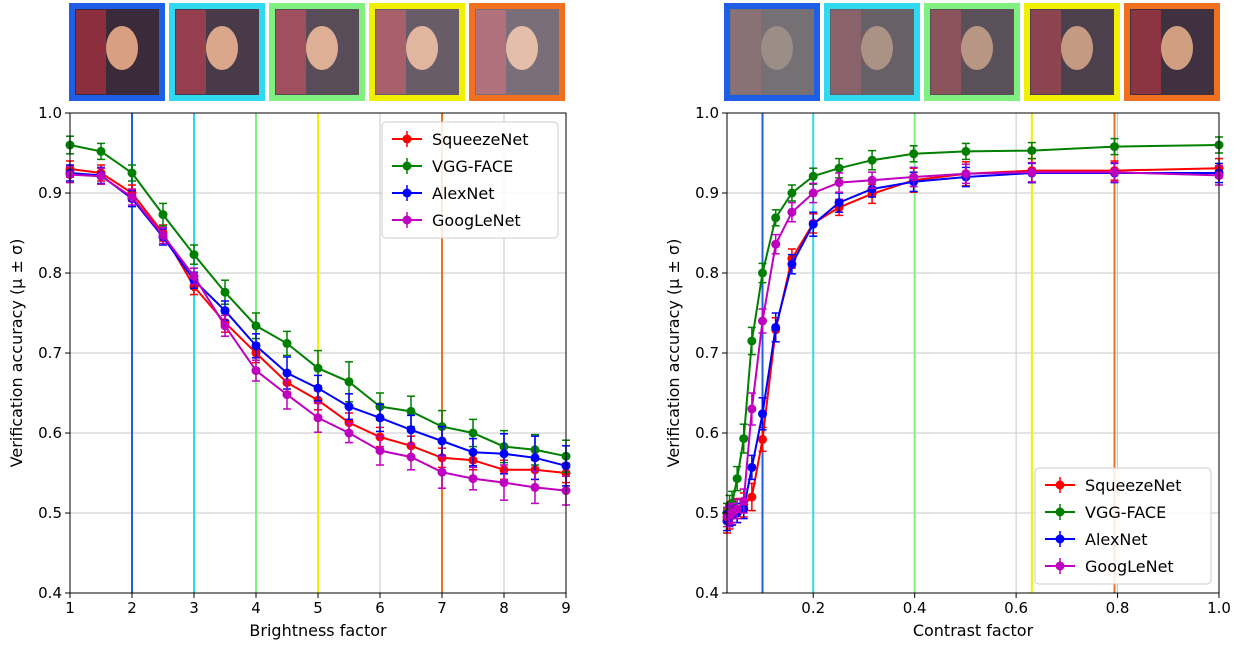 The width and height of the screenshot is (1243, 649). What do you see at coordinates (480, 139) in the screenshot?
I see `legend-label: SqueezeNet` at bounding box center [480, 139].